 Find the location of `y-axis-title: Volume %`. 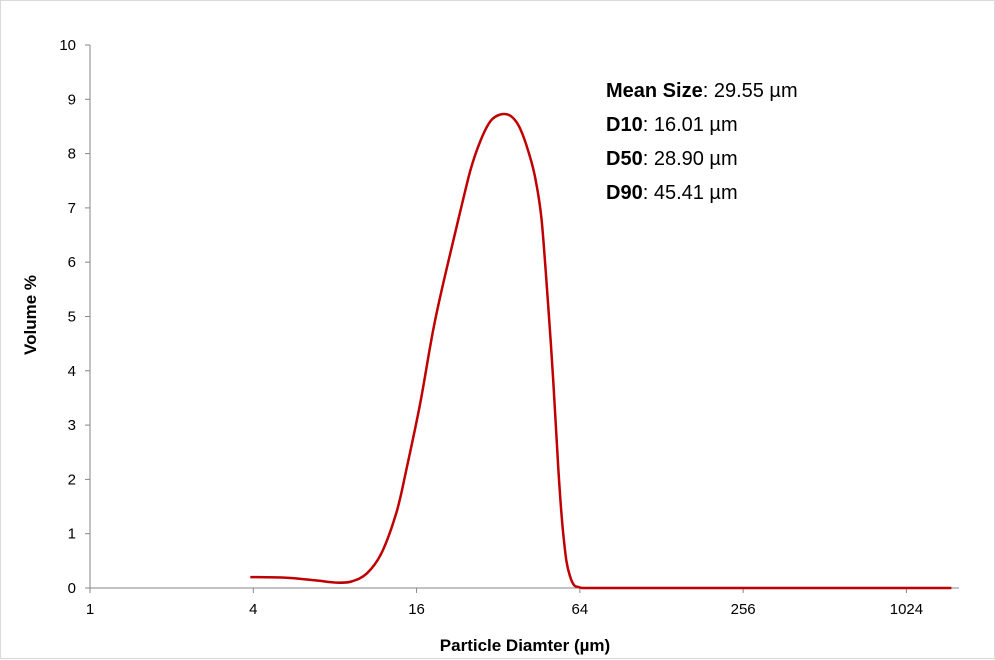

y-axis-title: Volume % is located at coordinates (30, 315).